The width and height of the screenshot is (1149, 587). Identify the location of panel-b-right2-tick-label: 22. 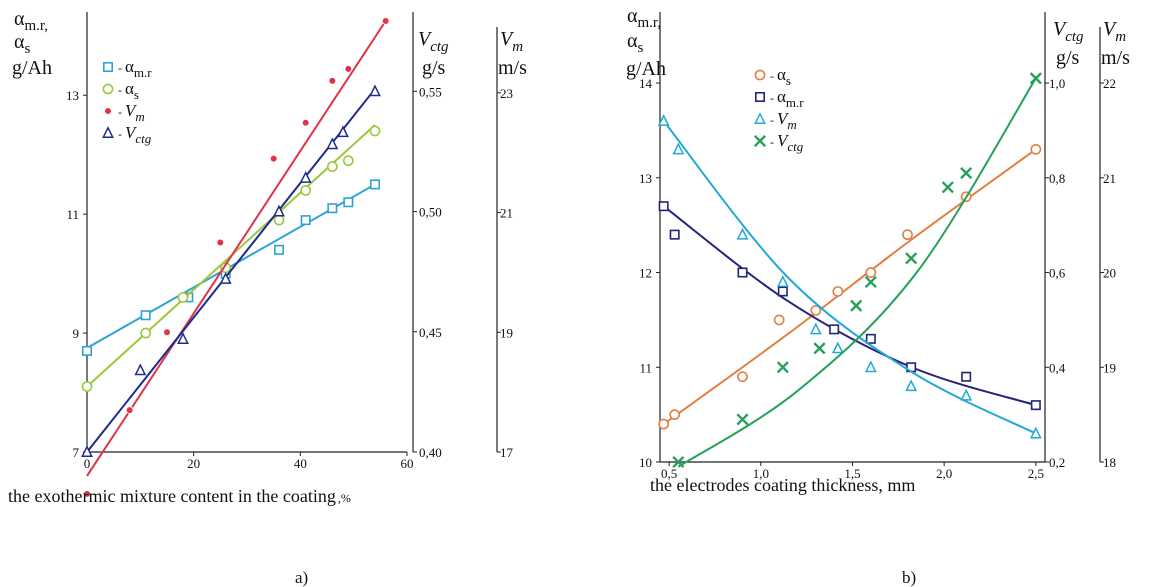
(1109, 83).